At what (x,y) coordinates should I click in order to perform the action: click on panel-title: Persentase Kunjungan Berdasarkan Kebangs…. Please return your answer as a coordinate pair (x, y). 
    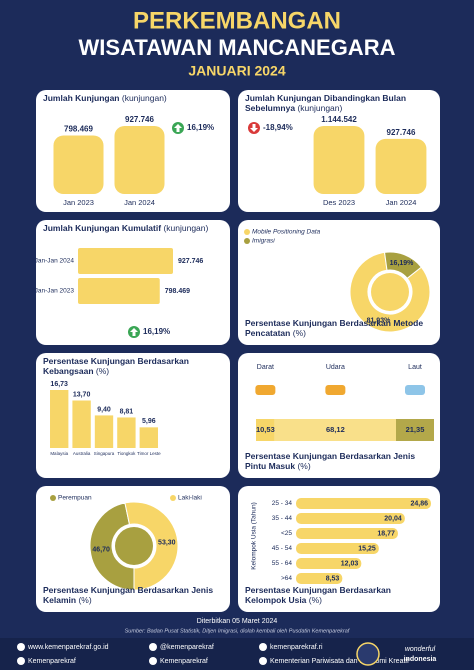
    Looking at the image, I should click on (116, 366).